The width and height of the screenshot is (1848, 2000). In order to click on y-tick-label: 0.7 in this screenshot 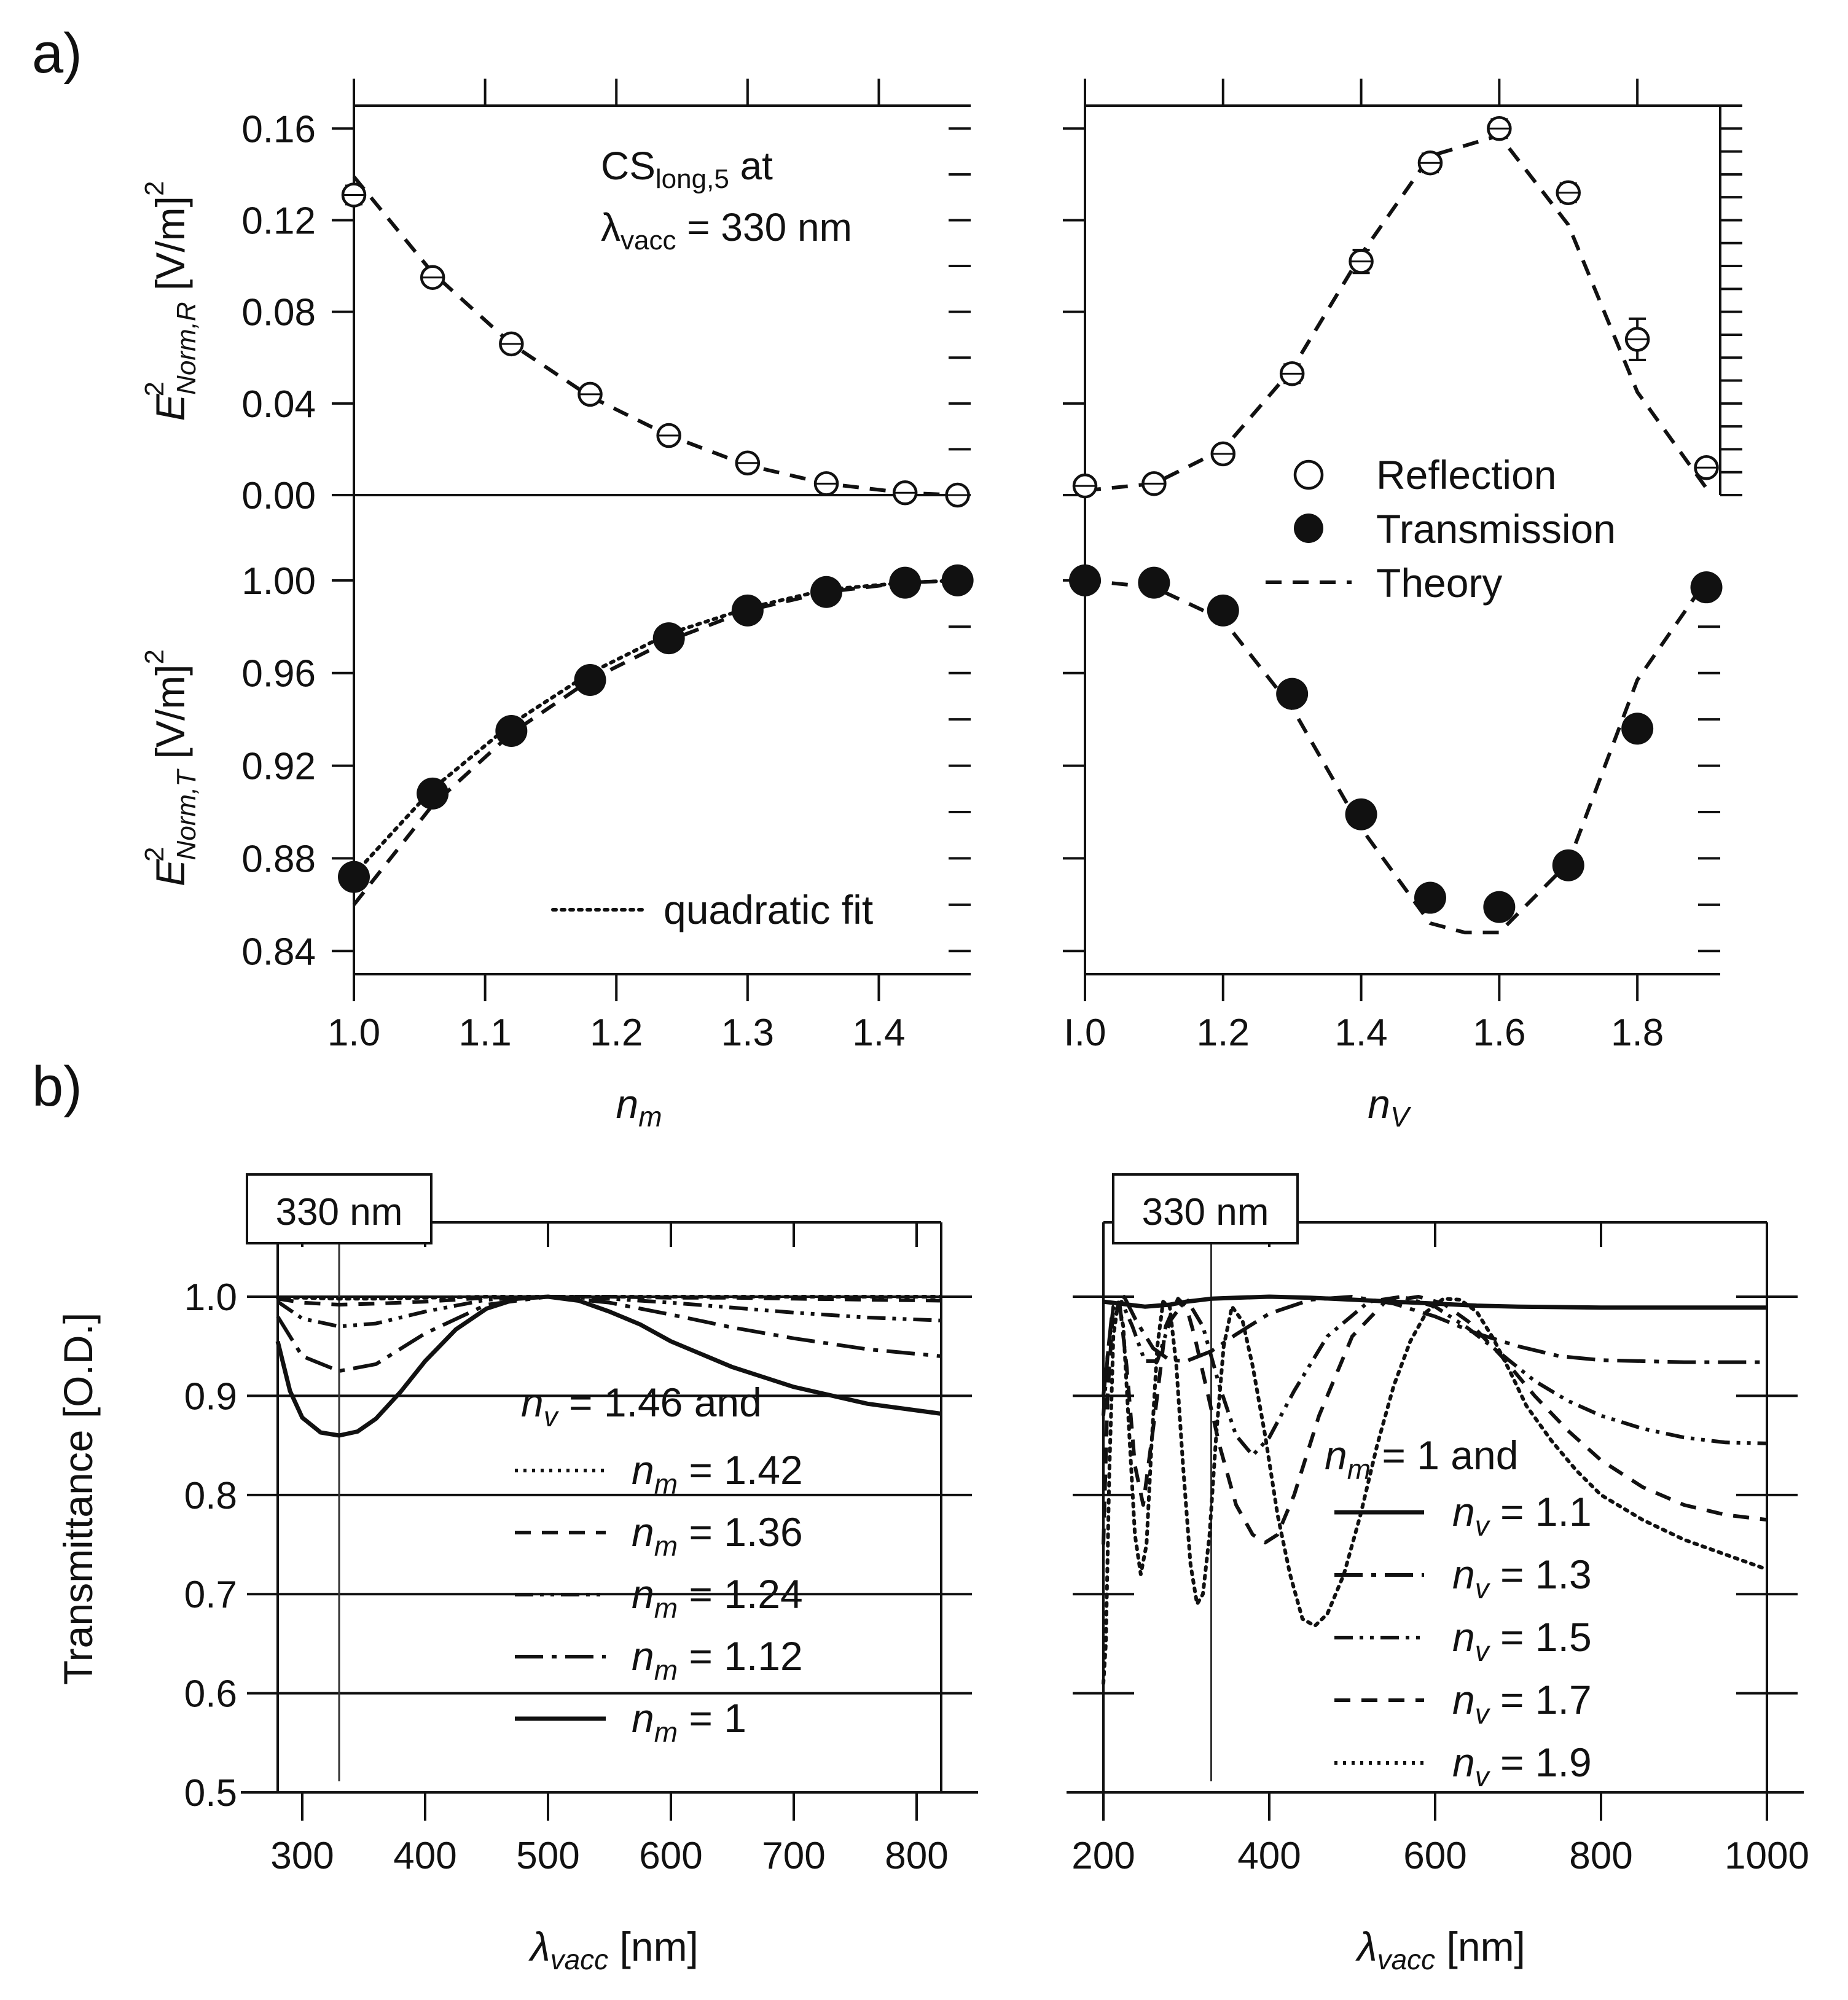, I will do `click(210, 1595)`.